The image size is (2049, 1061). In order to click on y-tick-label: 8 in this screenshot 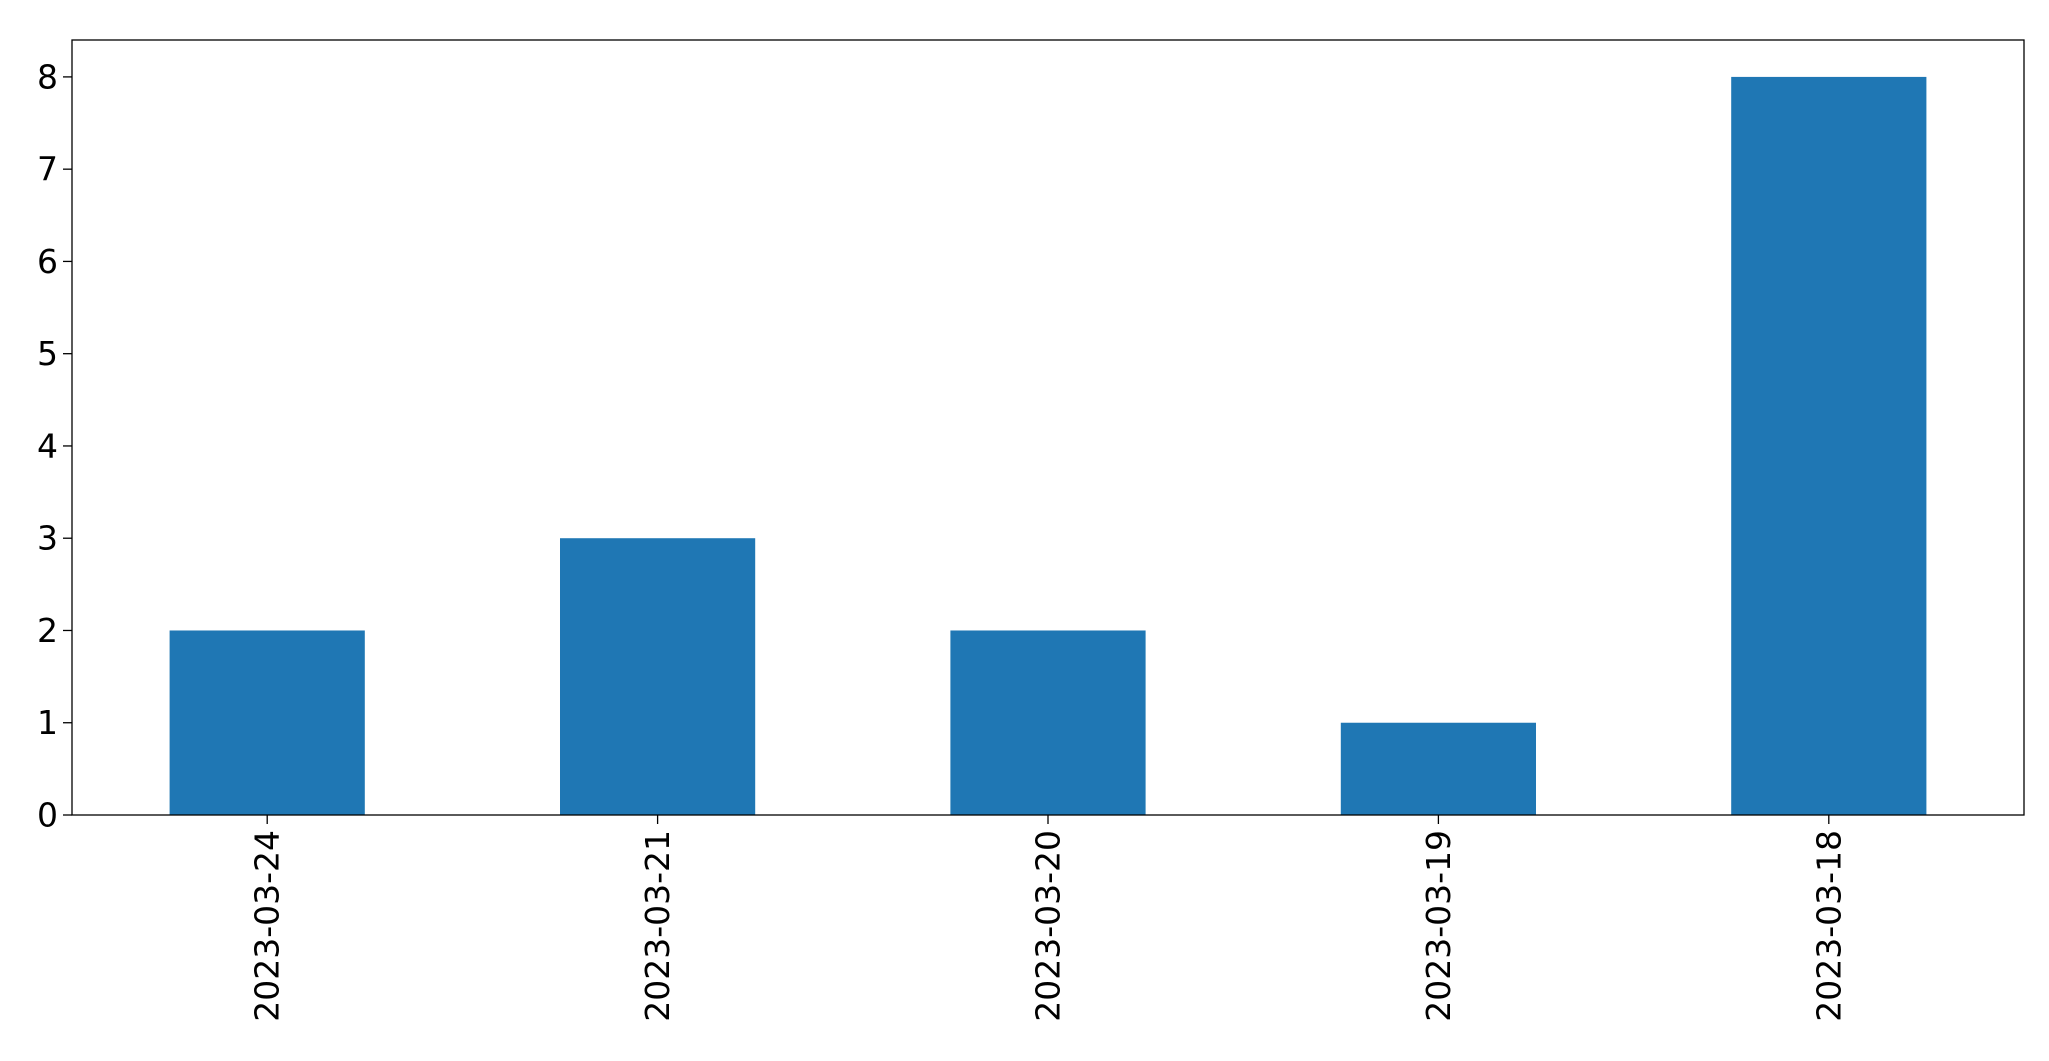, I will do `click(47, 76)`.